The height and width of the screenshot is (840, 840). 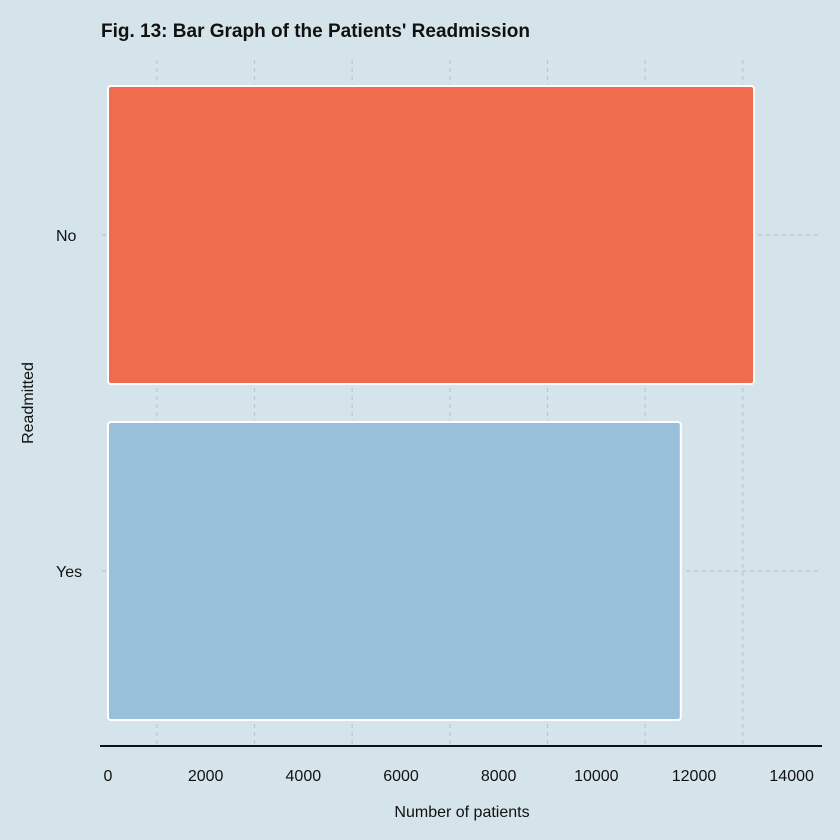 What do you see at coordinates (66, 236) in the screenshot?
I see `y-tick-label: No` at bounding box center [66, 236].